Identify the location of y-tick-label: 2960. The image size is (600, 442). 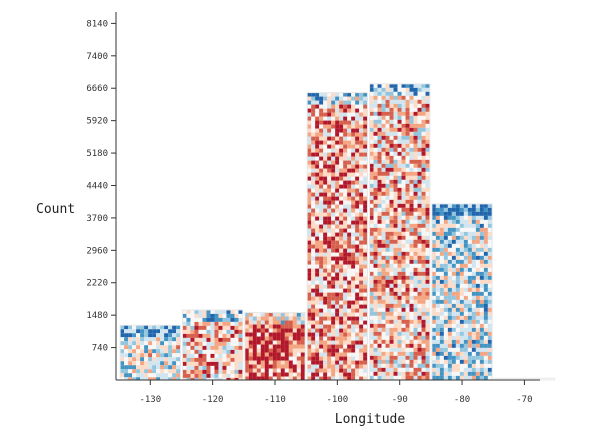
(97, 251).